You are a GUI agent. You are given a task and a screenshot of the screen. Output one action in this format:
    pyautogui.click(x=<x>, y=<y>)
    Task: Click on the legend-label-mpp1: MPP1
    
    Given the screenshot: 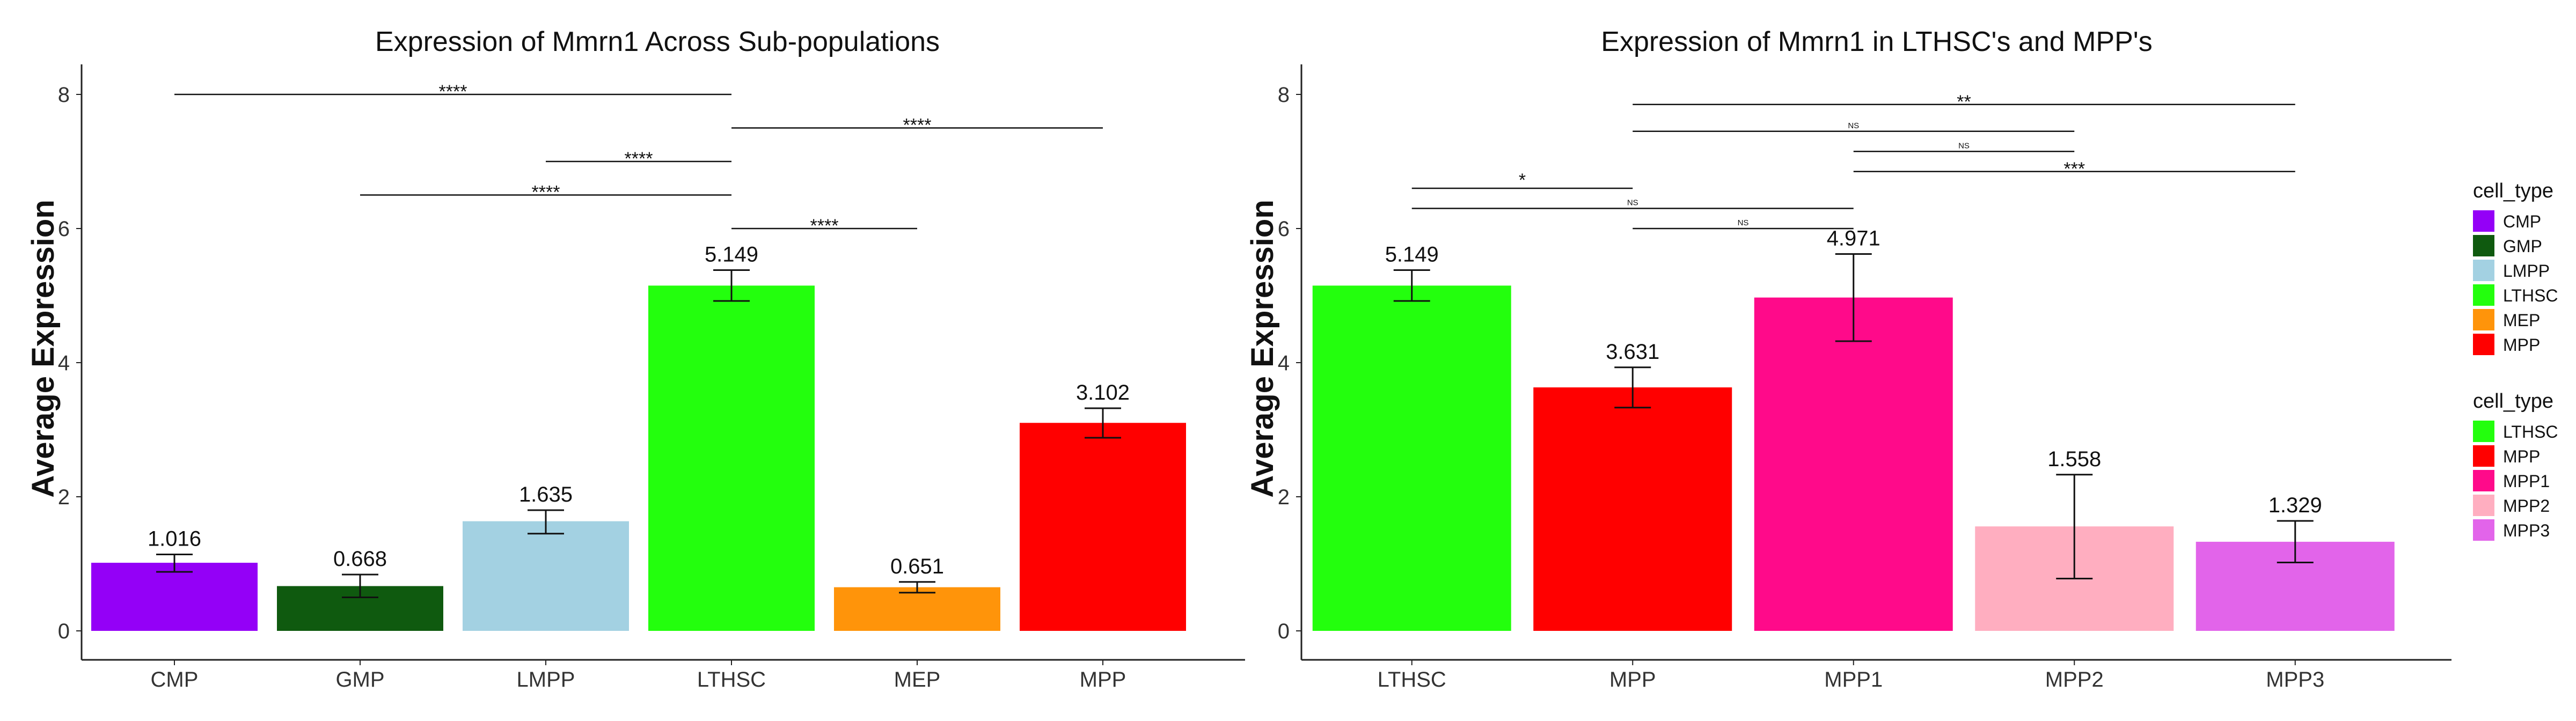 What is the action you would take?
    pyautogui.click(x=2526, y=482)
    